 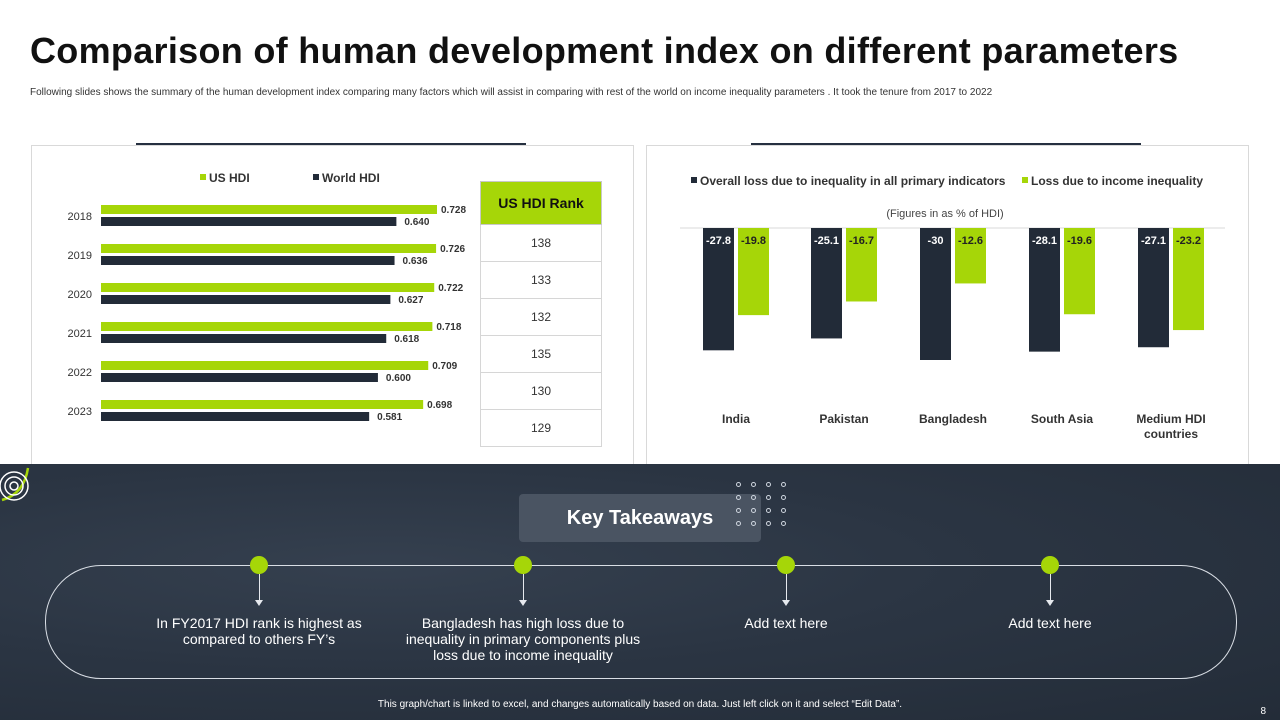 I want to click on dot-grid-decoration, so click(x=762, y=506).